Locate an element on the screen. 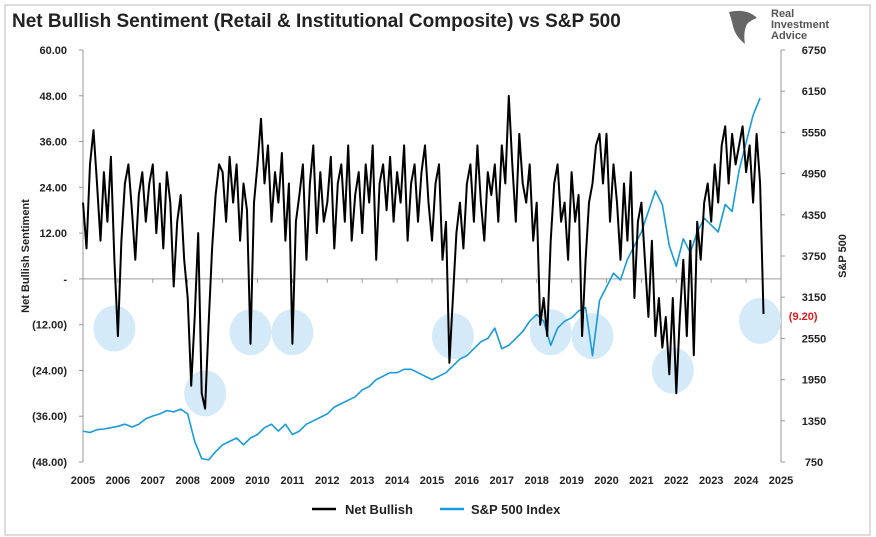 This screenshot has width=876, height=537. x-tick-label: 2006 is located at coordinates (118, 481).